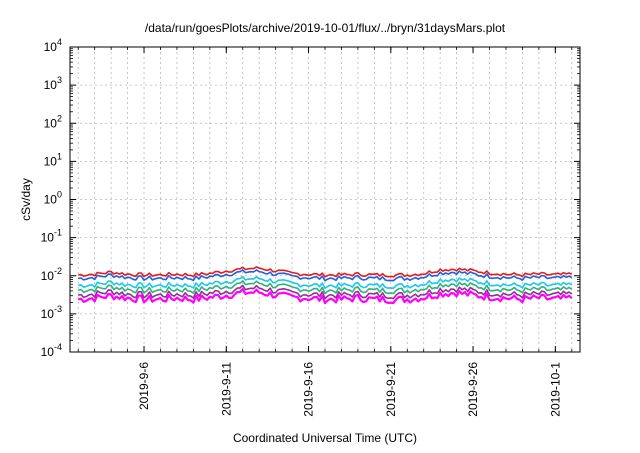 The width and height of the screenshot is (640, 453). What do you see at coordinates (59, 156) in the screenshot?
I see `y-tick-exponent: 1` at bounding box center [59, 156].